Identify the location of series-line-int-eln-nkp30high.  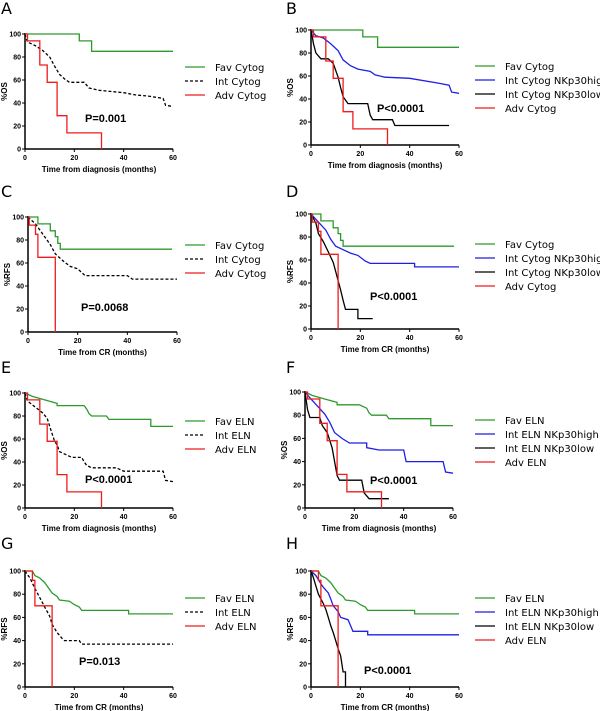
(379, 432).